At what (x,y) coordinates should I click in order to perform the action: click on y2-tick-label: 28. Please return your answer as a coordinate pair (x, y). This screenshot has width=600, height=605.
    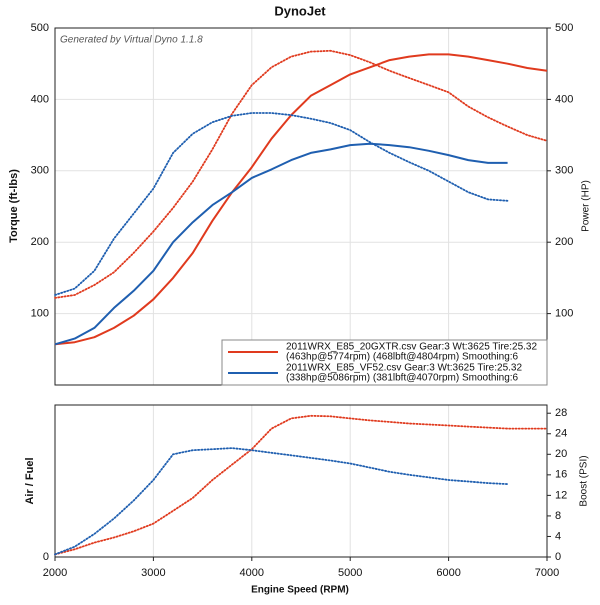
    Looking at the image, I should click on (561, 413).